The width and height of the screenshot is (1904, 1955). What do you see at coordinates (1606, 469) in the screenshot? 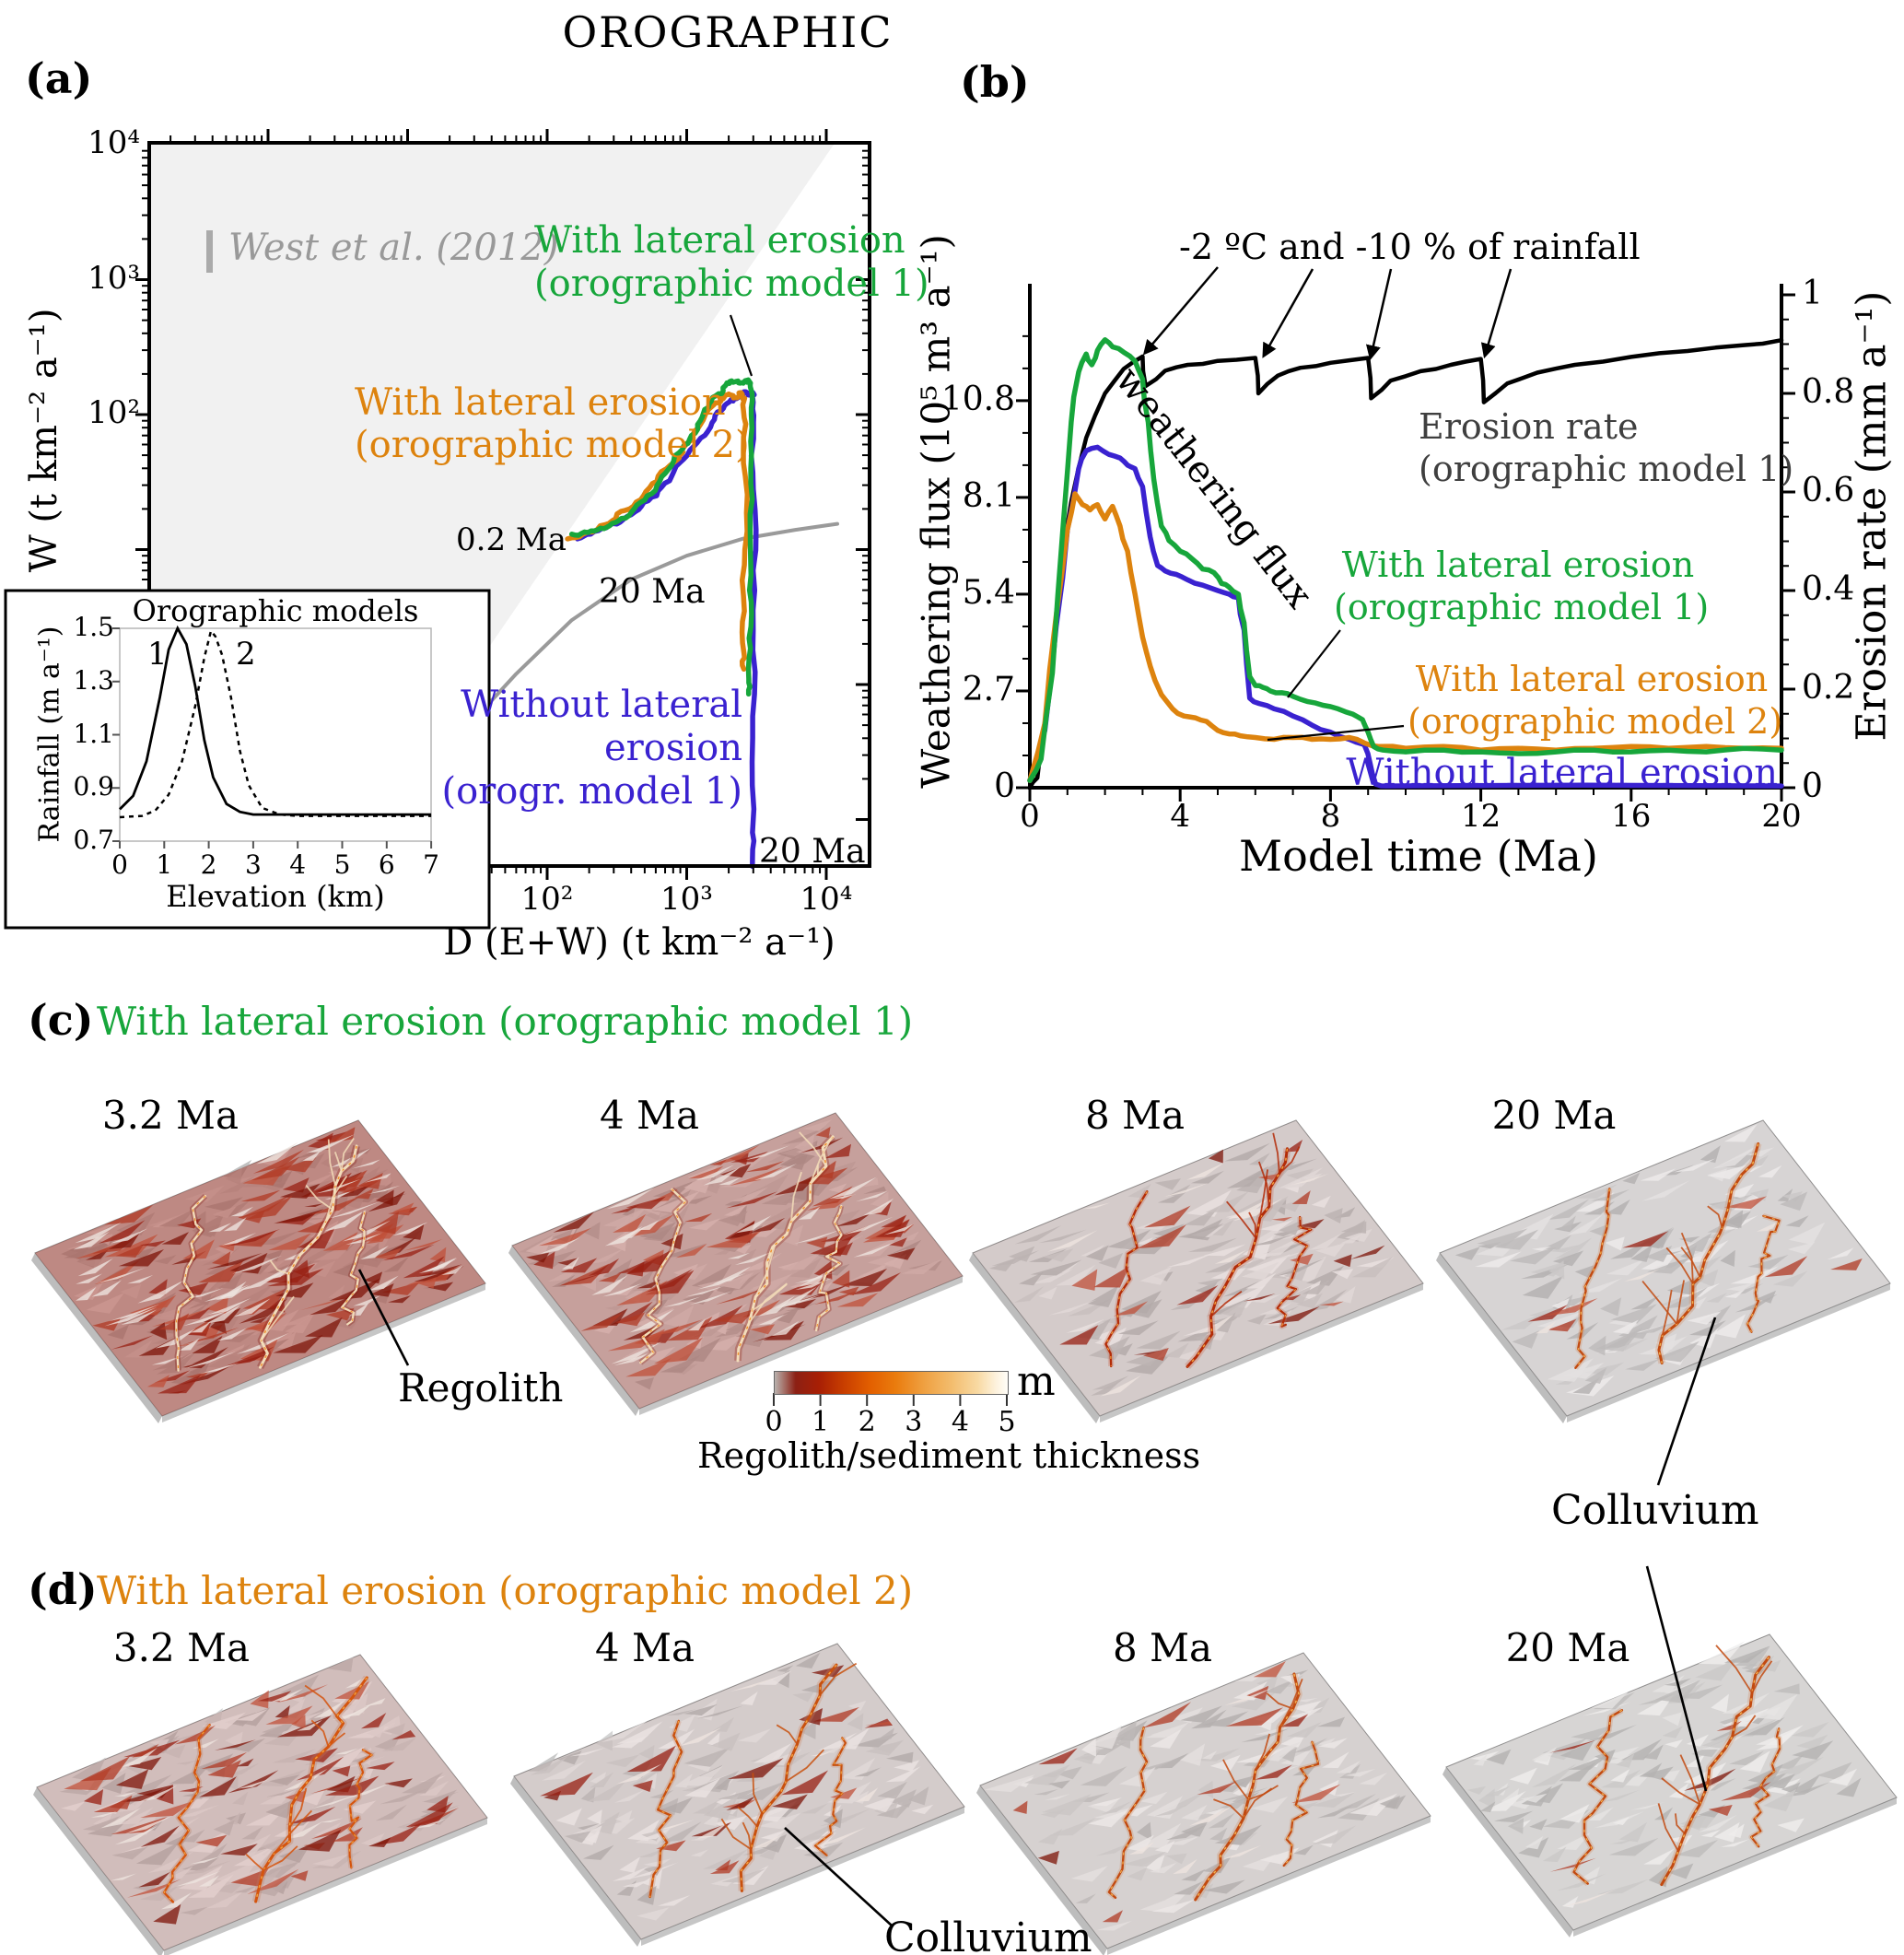
I see `panel-b-erosion-label-line2: (orographic model 1)` at bounding box center [1606, 469].